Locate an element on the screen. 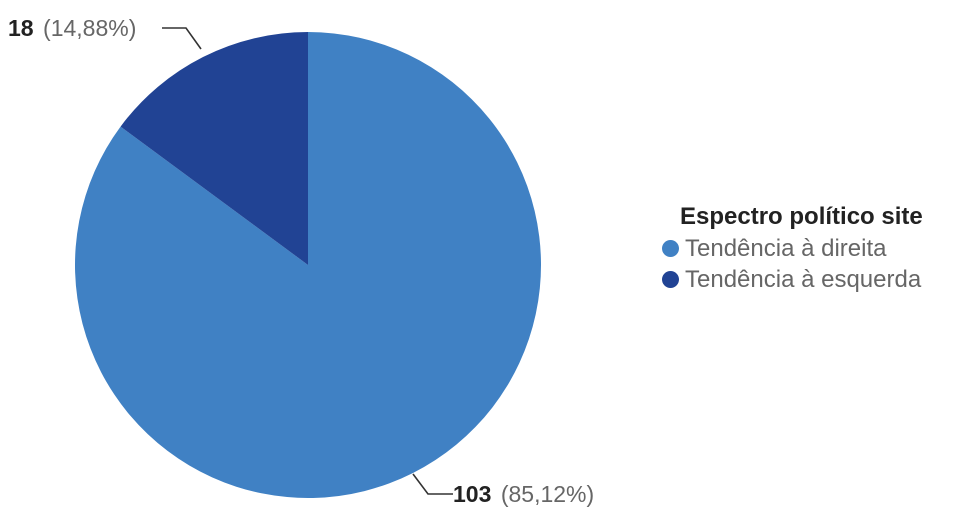 The width and height of the screenshot is (970, 508). legend-item-esquerda: Tendência à esquerda is located at coordinates (792, 279).